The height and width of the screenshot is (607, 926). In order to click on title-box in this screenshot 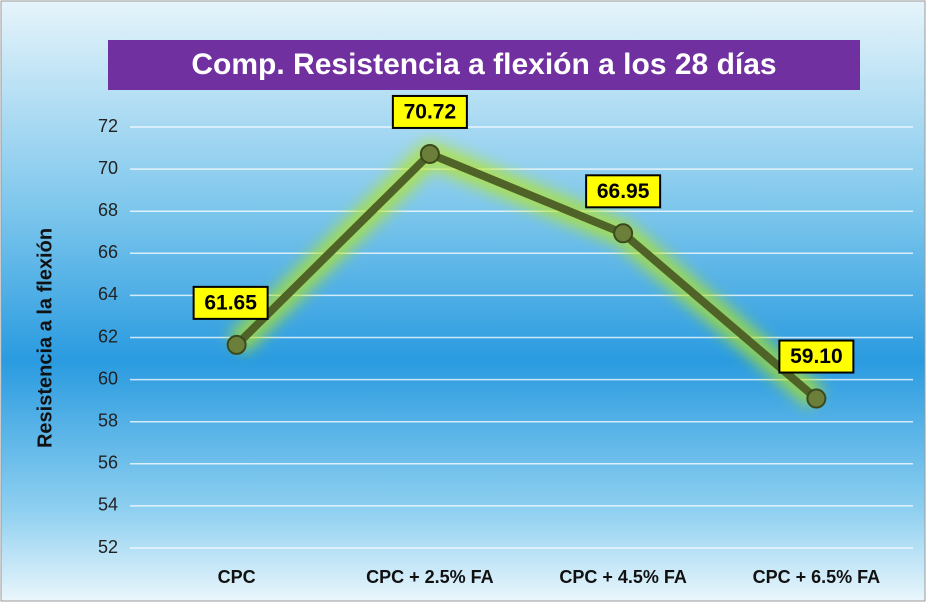, I will do `click(484, 65)`.